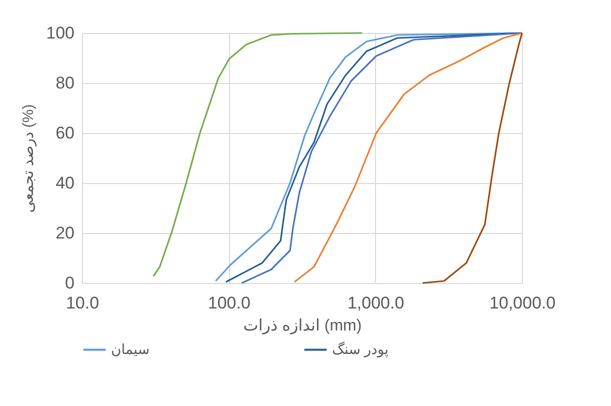 The image size is (611, 406). Describe the element at coordinates (302, 326) in the screenshot. I see `x-axis-title: اندازه ذرات (mm)` at that location.